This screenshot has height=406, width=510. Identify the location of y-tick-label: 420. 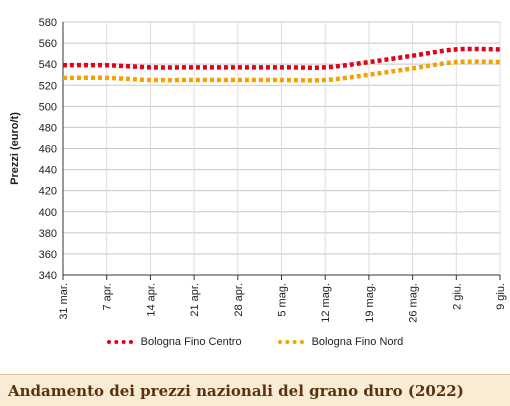
(48, 192).